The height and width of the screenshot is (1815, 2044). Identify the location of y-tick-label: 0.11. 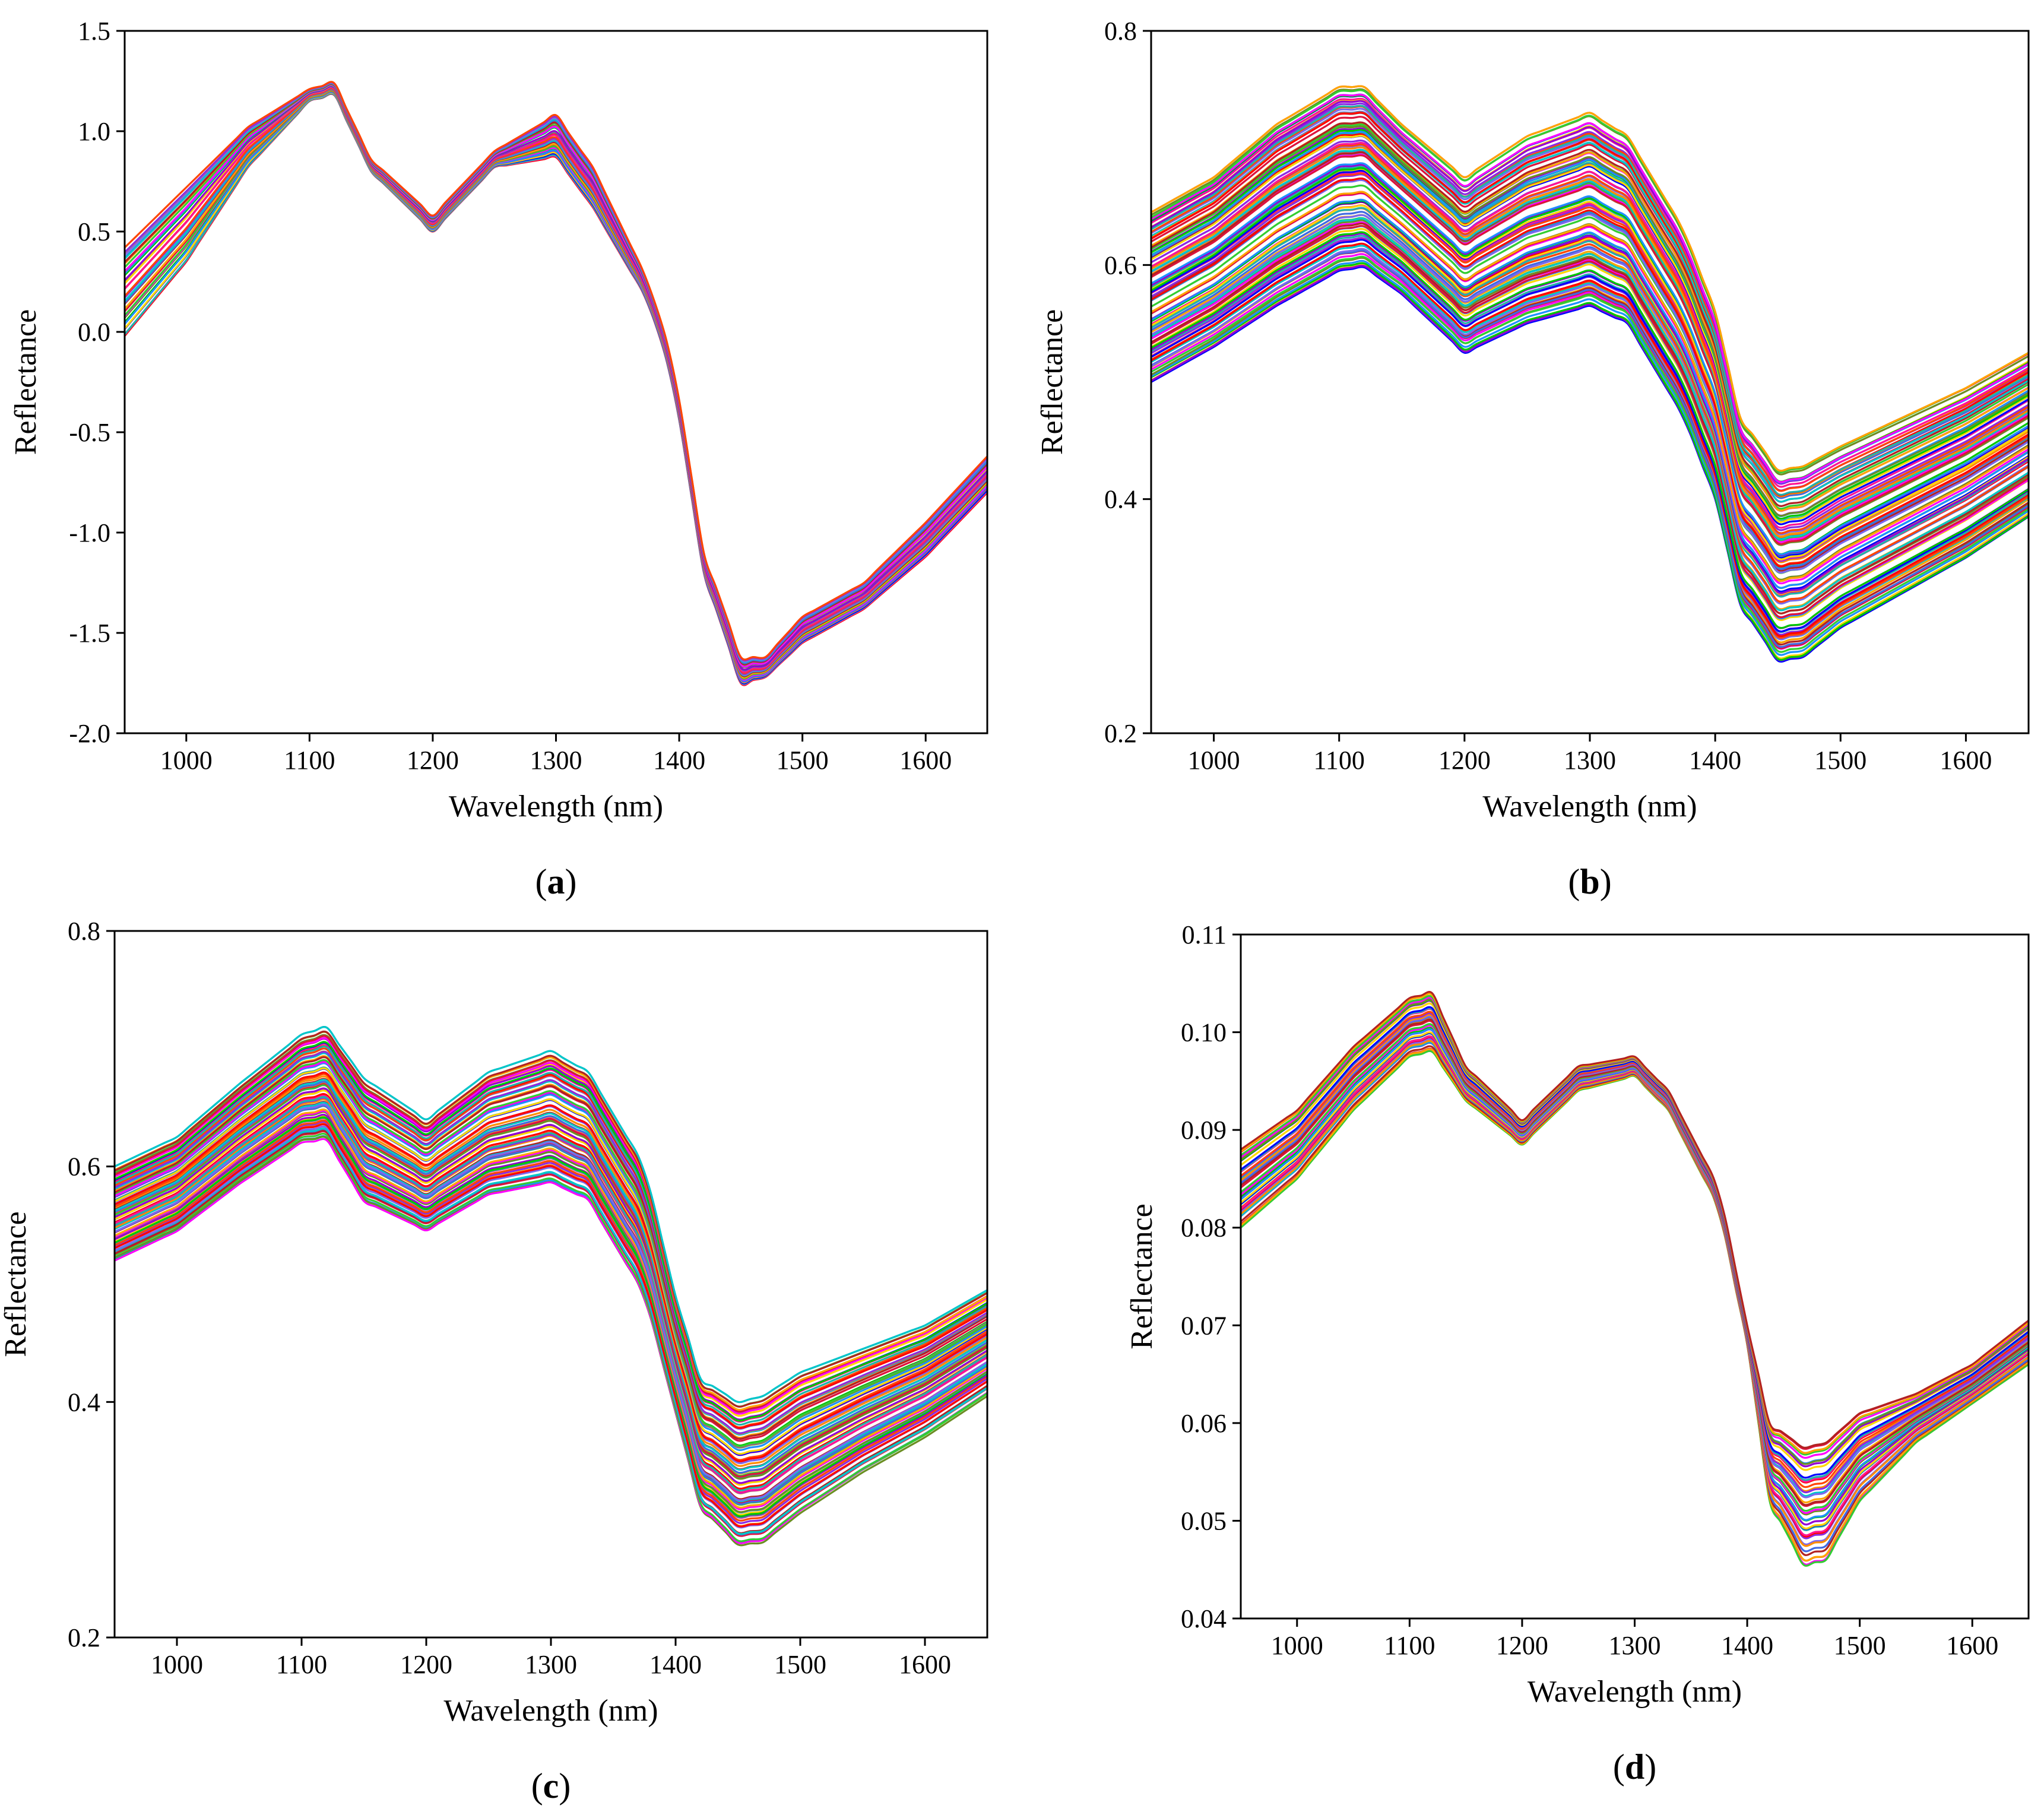
(1204, 934).